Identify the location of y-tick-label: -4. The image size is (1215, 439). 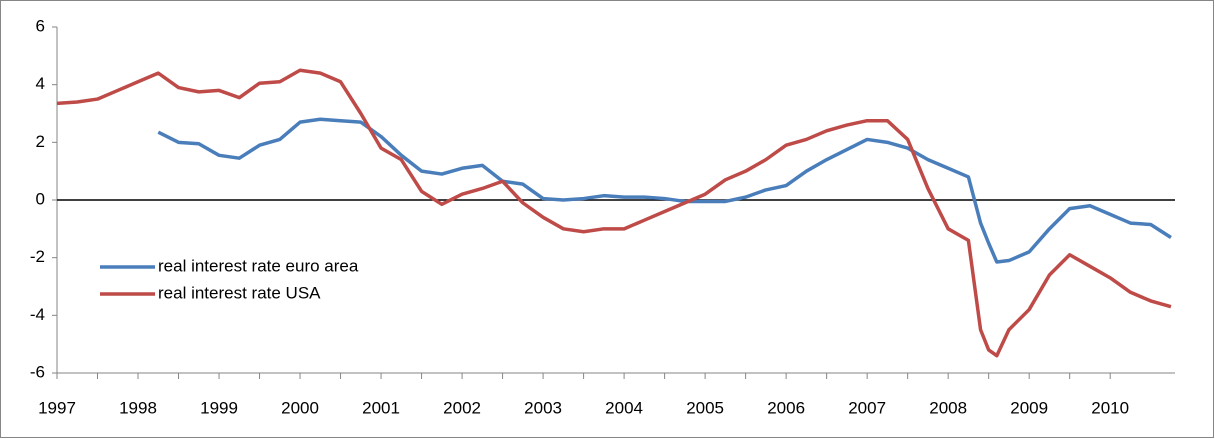
(37, 314).